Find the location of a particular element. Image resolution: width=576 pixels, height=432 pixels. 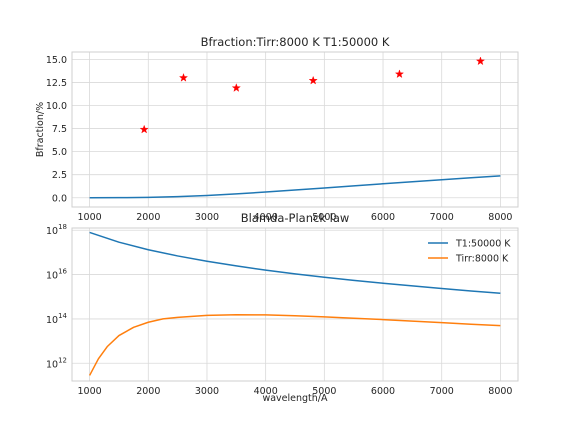

y-tick-exponent: 16 is located at coordinates (62, 272).